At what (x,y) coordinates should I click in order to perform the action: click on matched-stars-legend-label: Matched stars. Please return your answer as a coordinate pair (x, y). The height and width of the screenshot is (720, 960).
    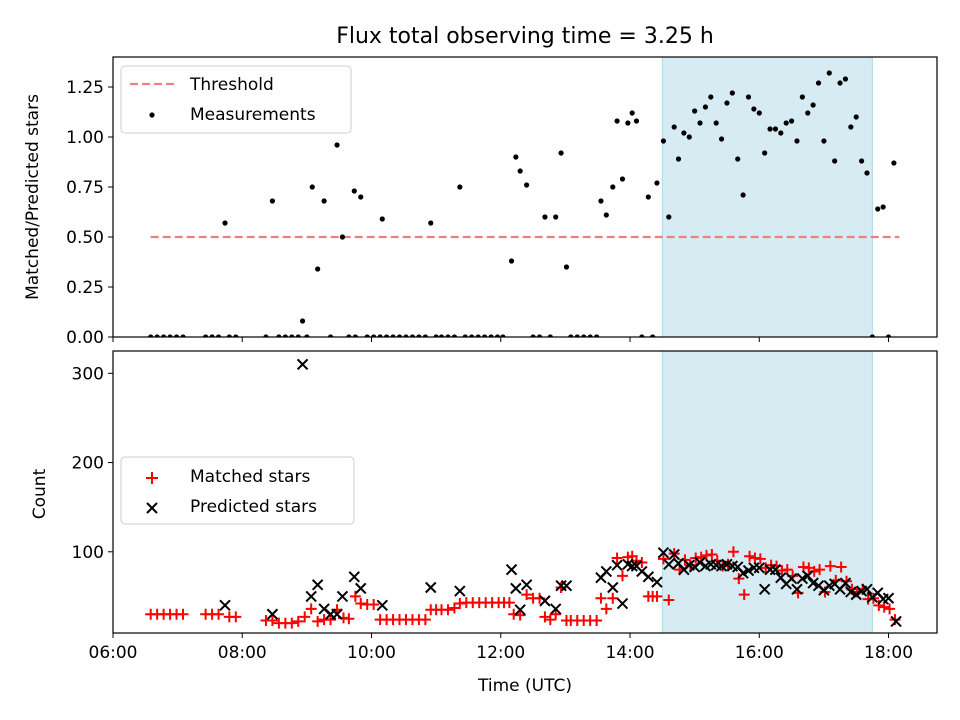
    Looking at the image, I should click on (250, 477).